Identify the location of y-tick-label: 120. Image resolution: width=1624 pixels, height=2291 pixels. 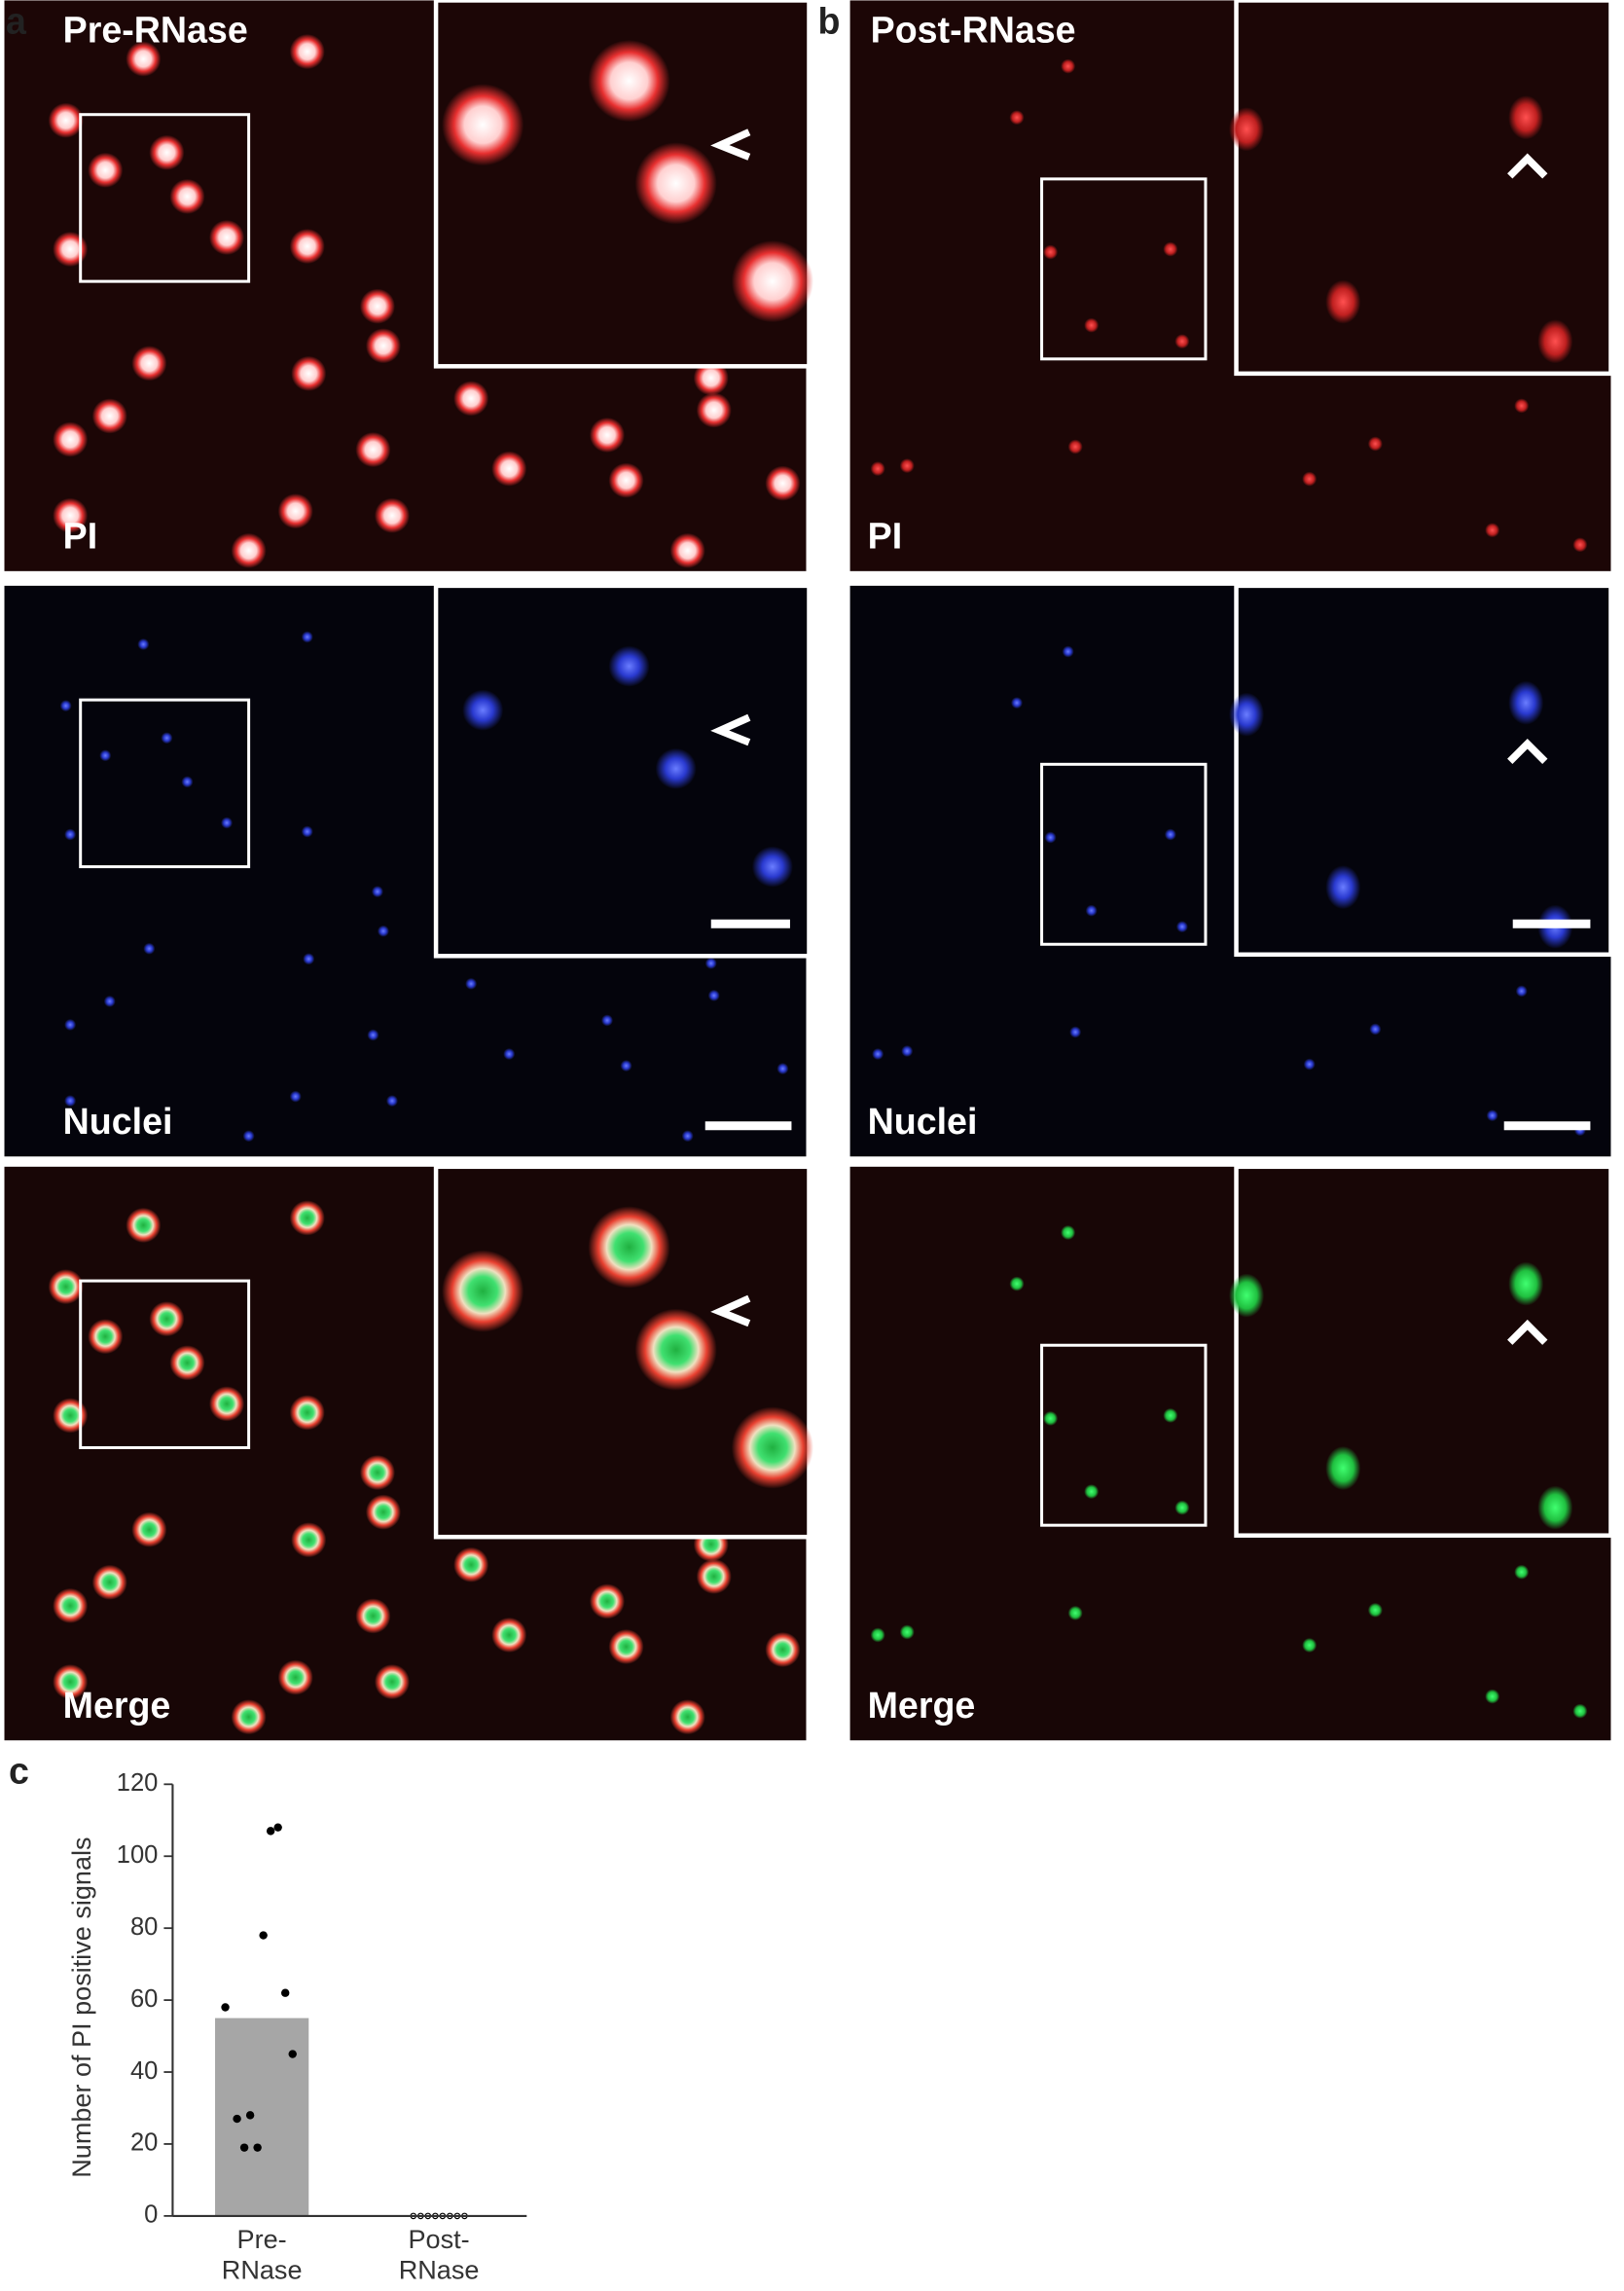
(138, 1783).